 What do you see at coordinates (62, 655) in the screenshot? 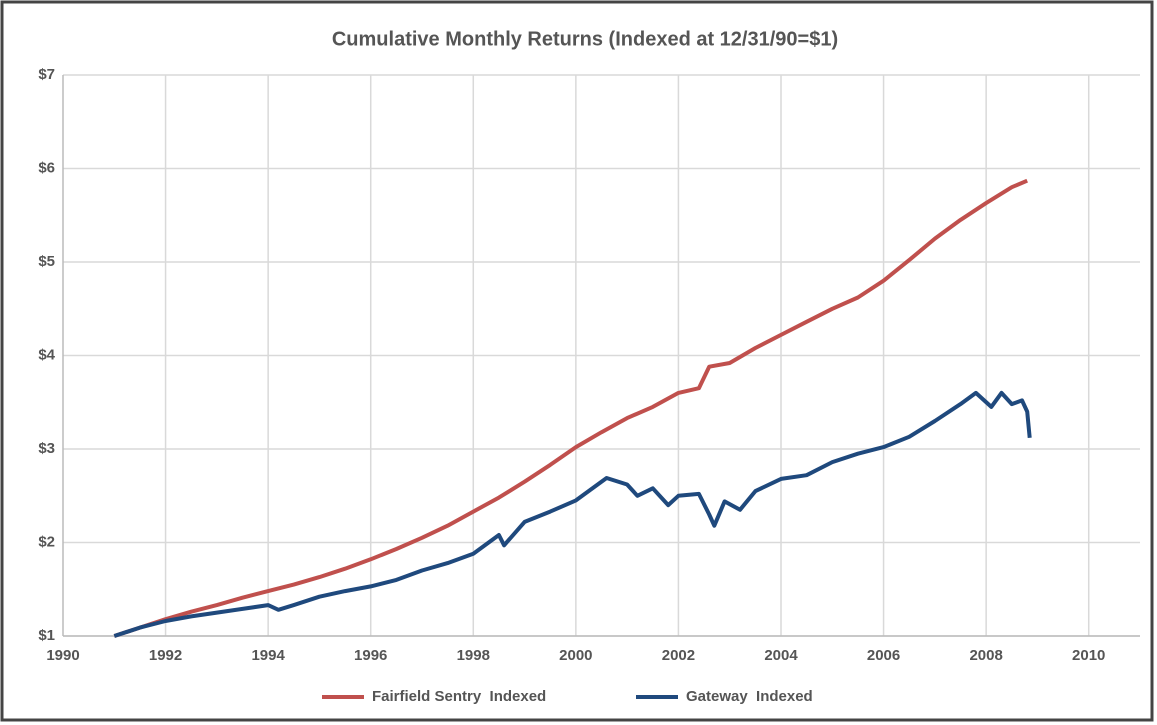
I see `x-tick-label: 1990` at bounding box center [62, 655].